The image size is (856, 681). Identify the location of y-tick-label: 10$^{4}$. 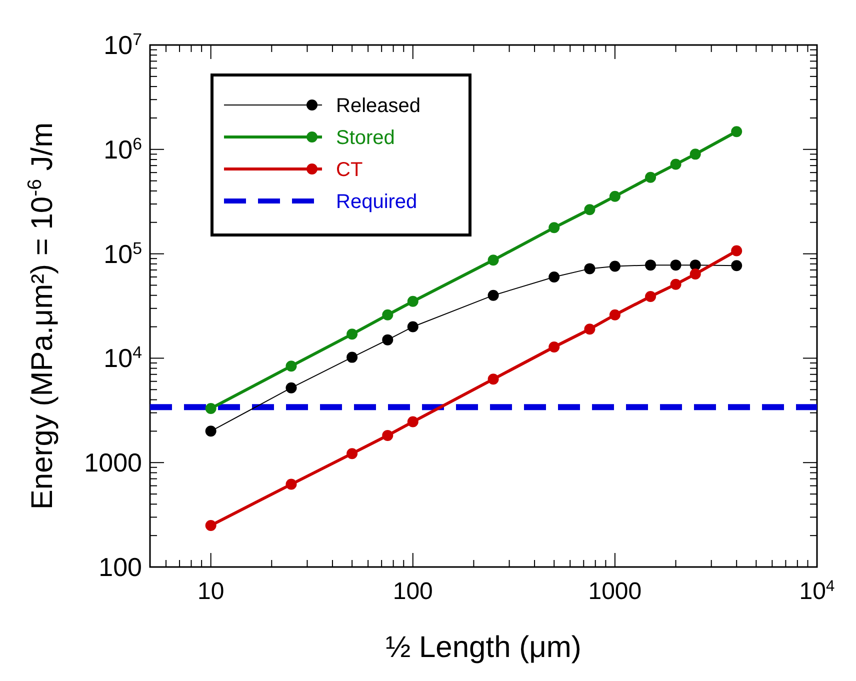
(123, 358).